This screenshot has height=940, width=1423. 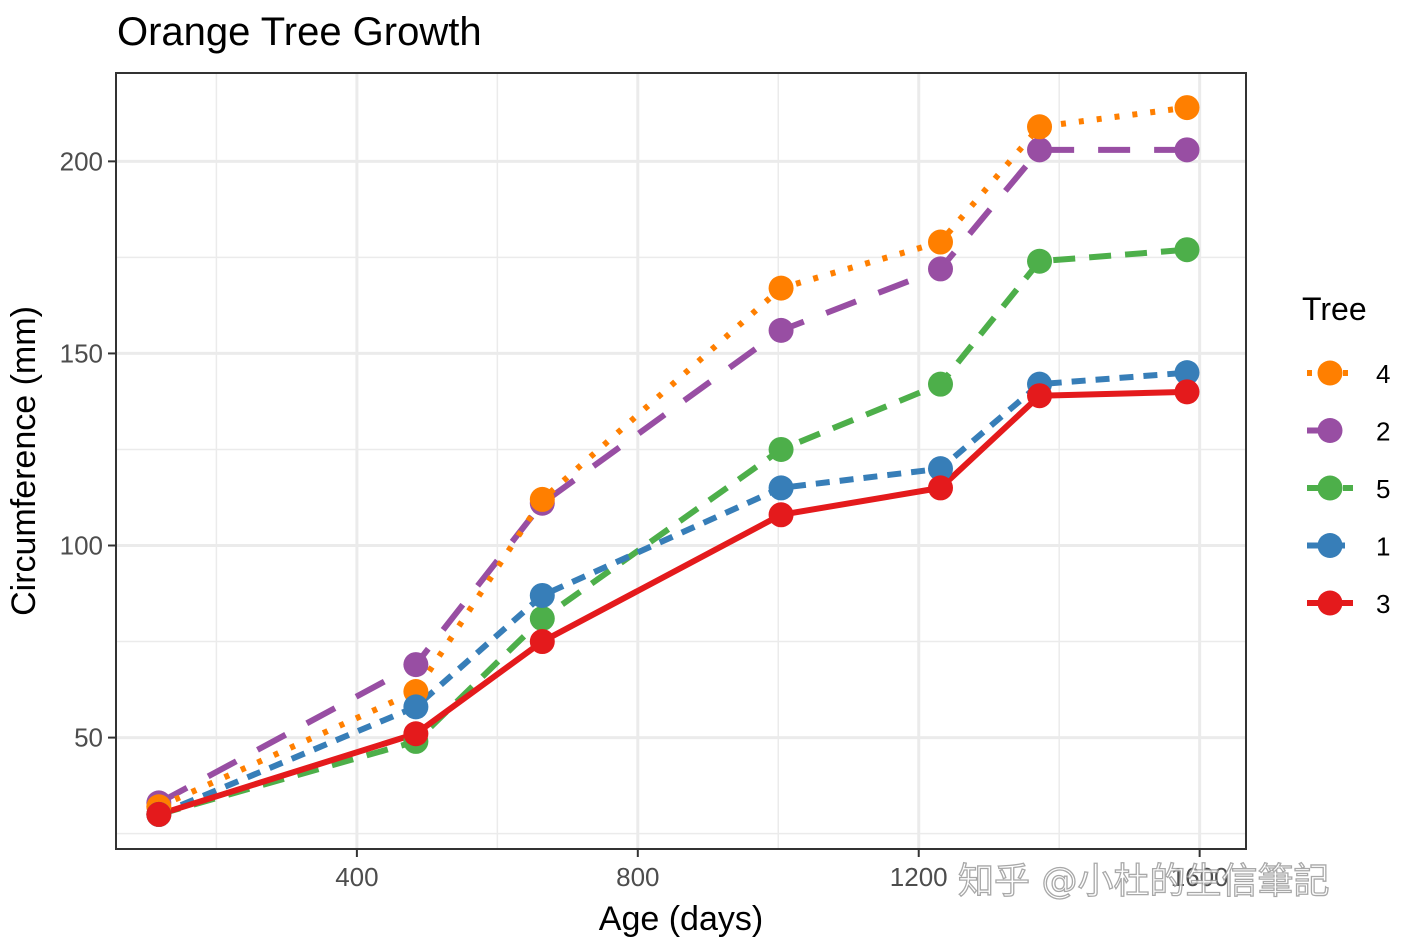 What do you see at coordinates (681, 919) in the screenshot?
I see `x-axis-title: Age (days)` at bounding box center [681, 919].